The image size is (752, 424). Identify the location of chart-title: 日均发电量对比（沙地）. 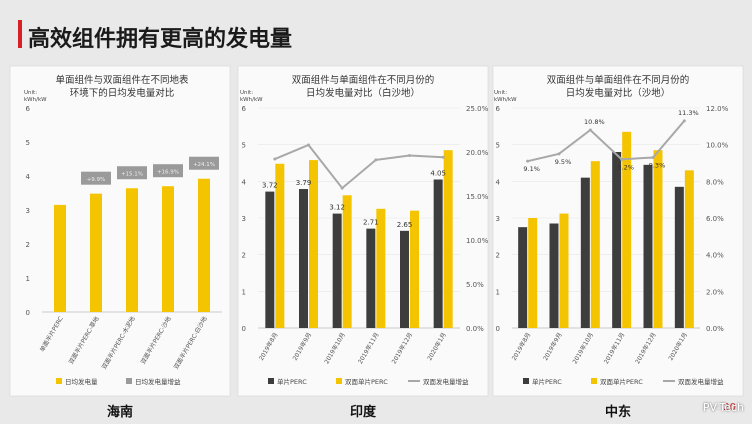
(618, 93).